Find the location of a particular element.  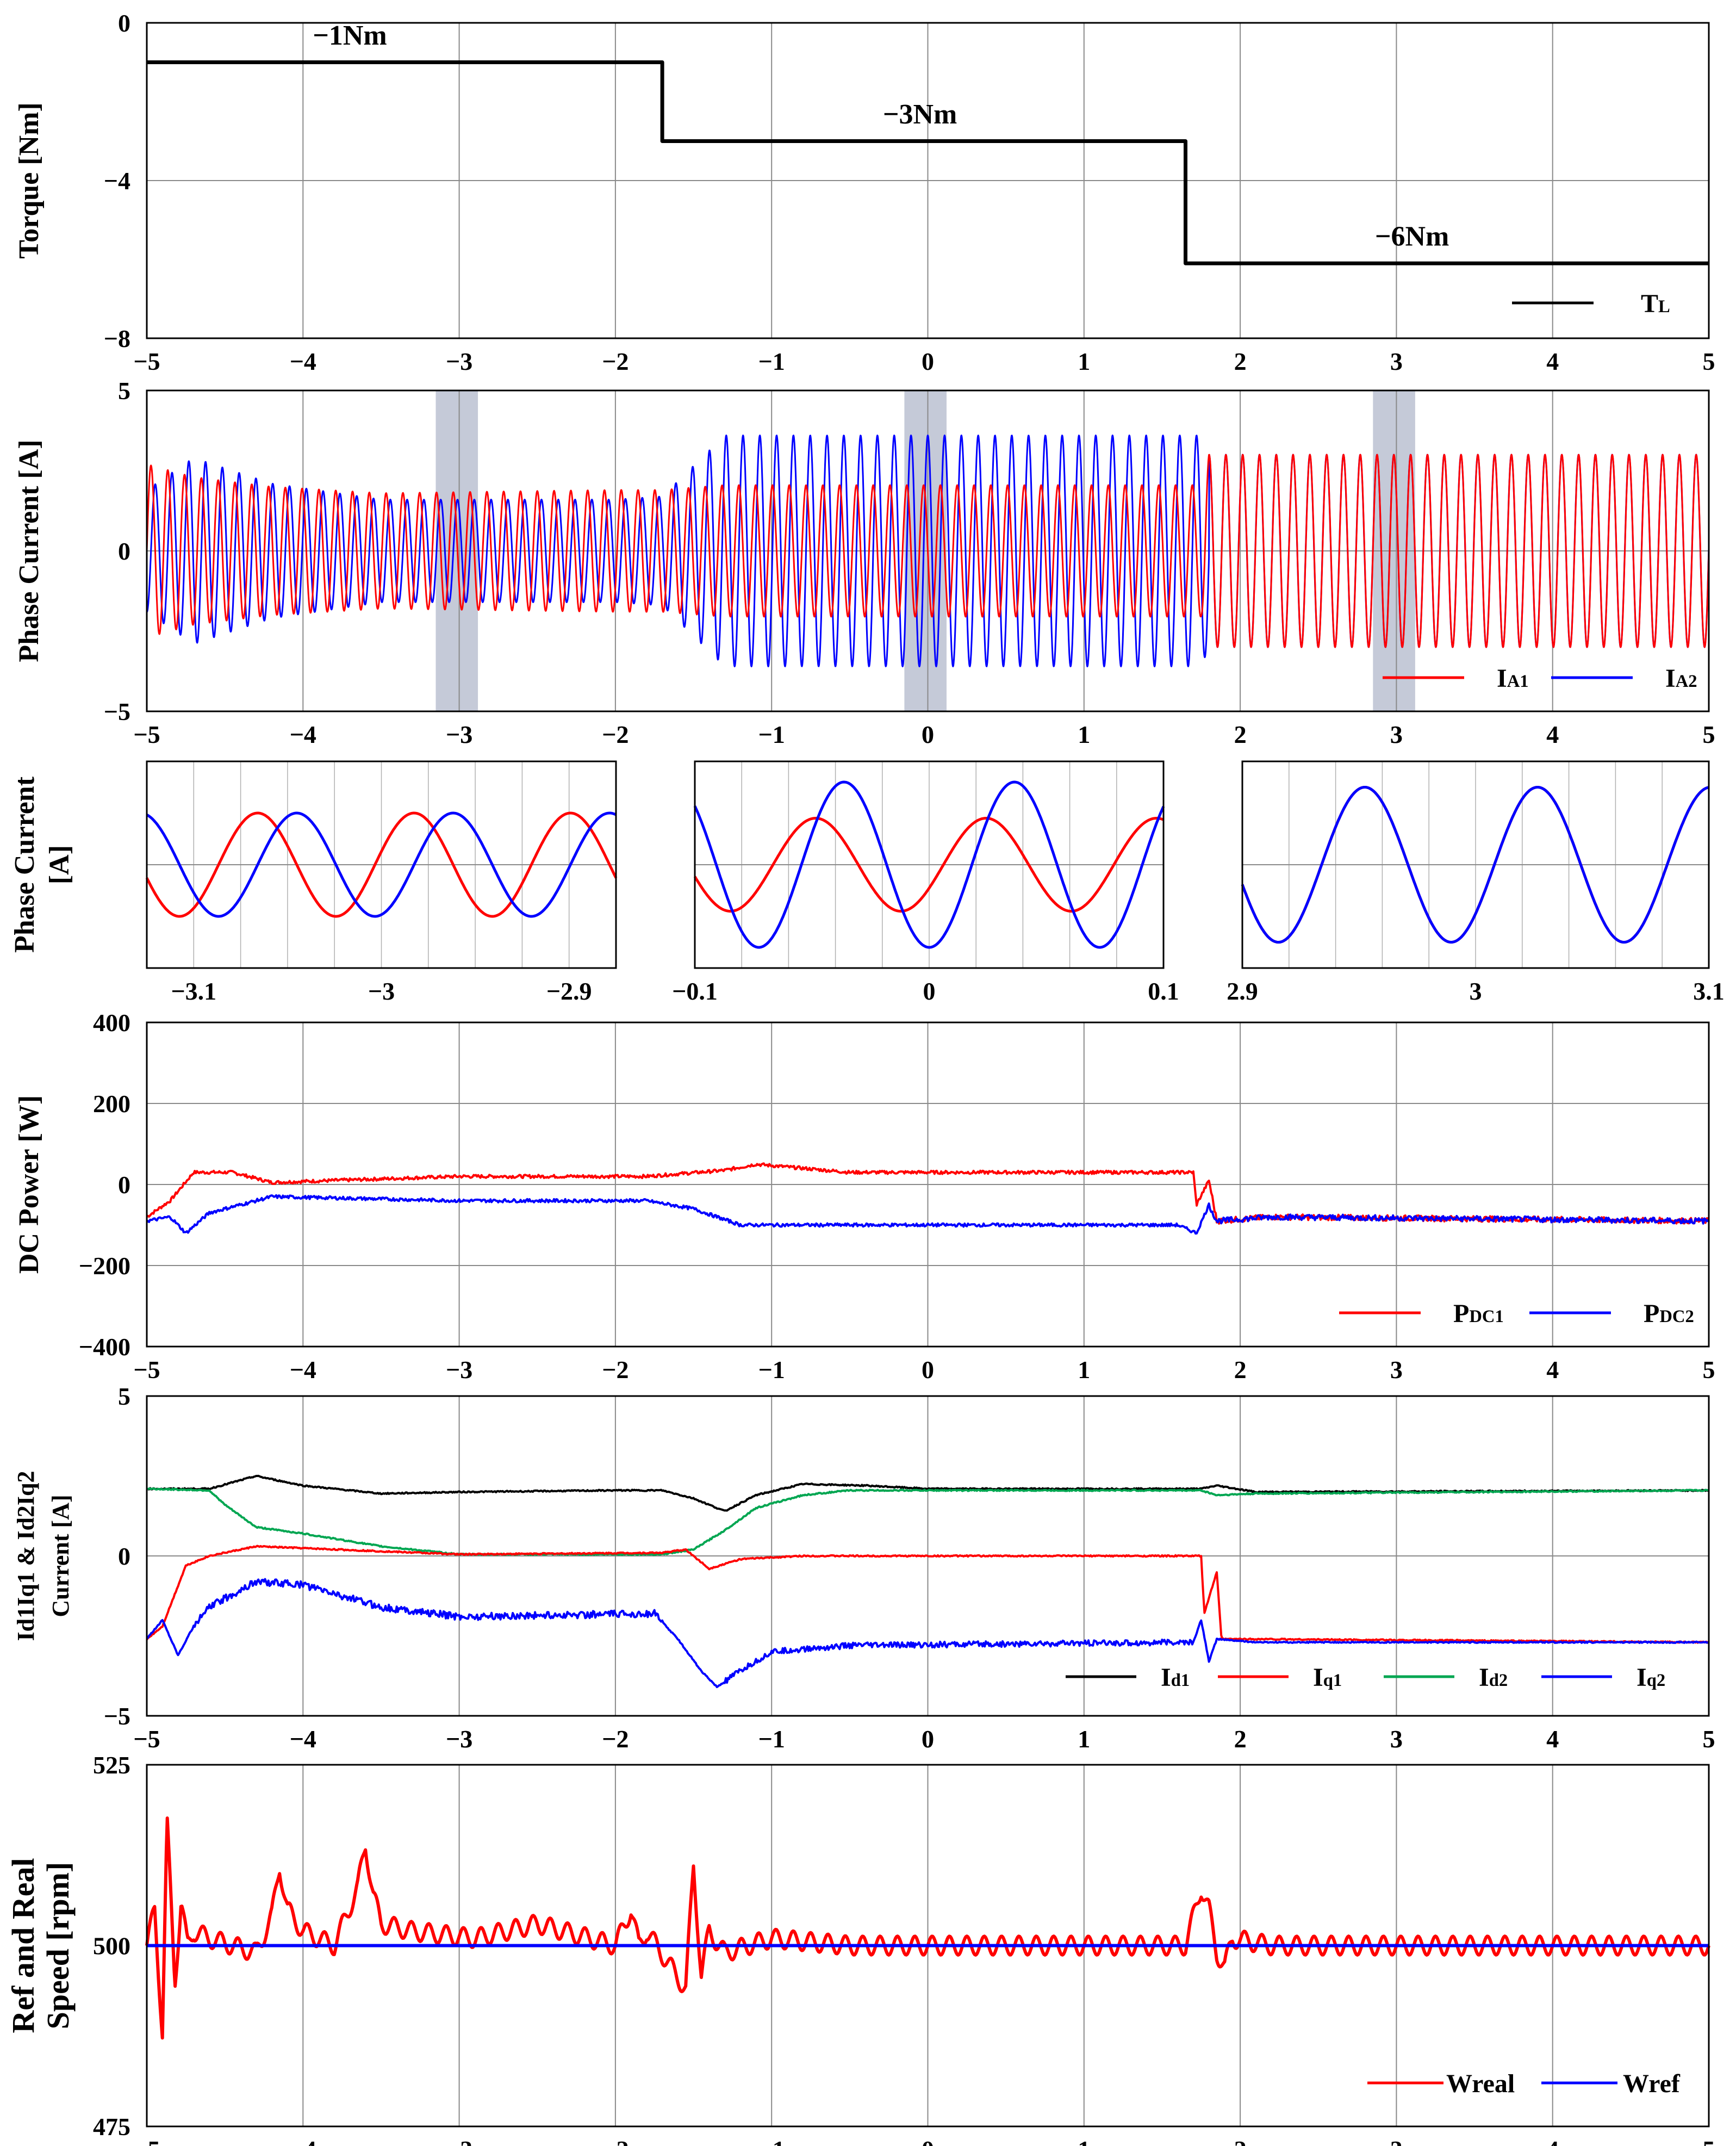

torque-annotation: −3Nm is located at coordinates (920, 114).